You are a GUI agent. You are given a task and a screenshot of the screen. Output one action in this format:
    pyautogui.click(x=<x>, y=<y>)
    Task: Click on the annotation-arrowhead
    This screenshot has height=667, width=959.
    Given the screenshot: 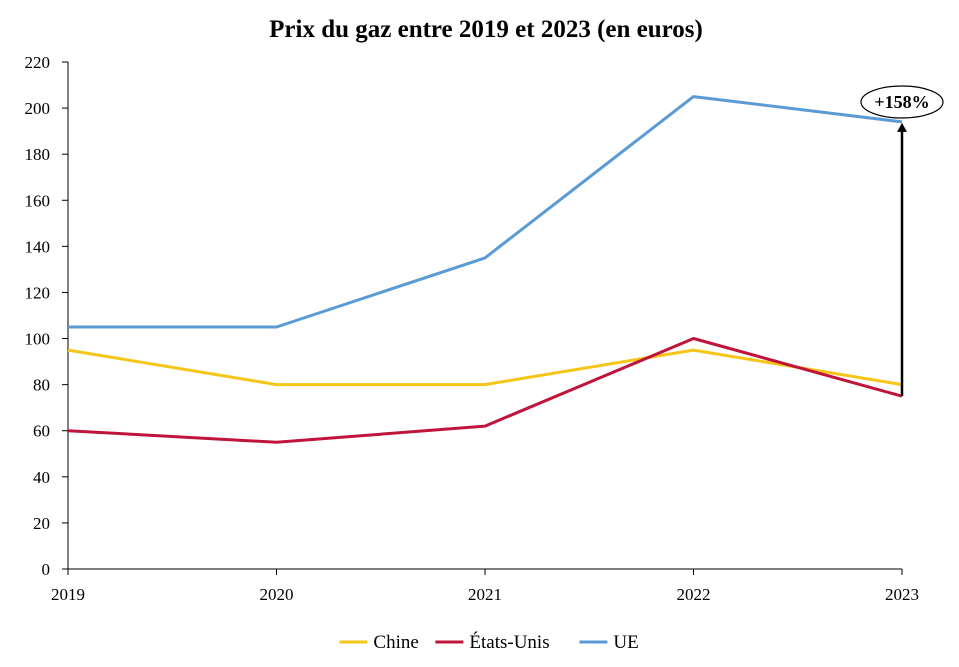 What is the action you would take?
    pyautogui.click(x=902, y=127)
    